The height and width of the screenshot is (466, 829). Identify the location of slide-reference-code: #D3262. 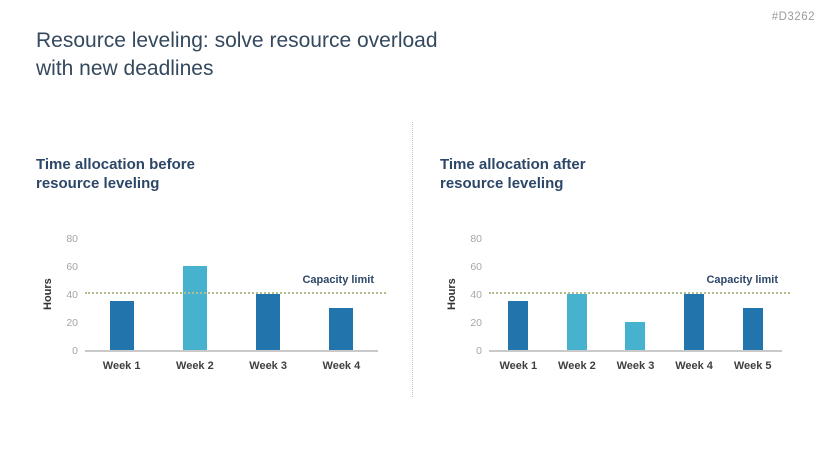
(793, 17).